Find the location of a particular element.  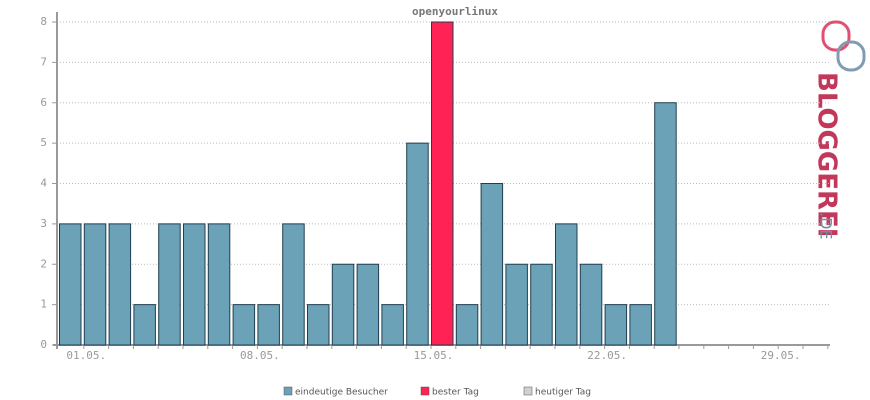

y-tick-label: 8 is located at coordinates (43, 21).